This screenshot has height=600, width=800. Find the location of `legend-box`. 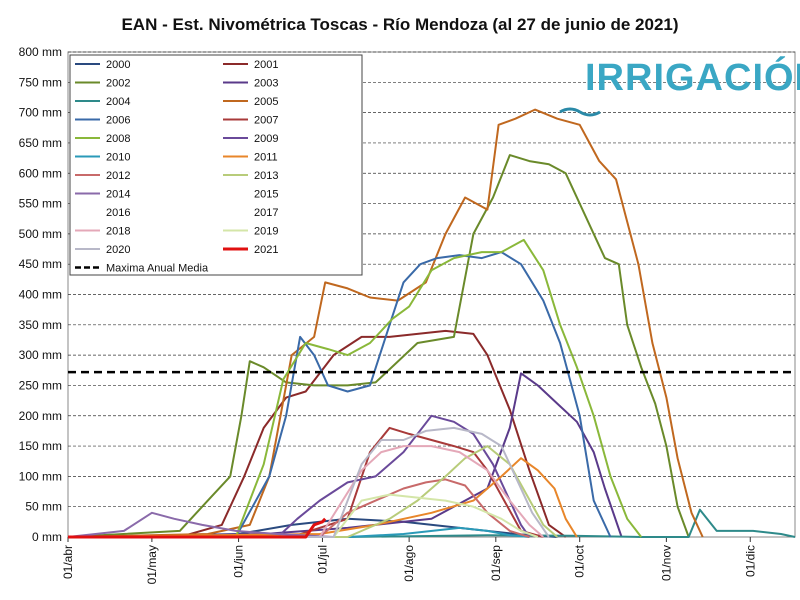

legend-box is located at coordinates (216, 165).